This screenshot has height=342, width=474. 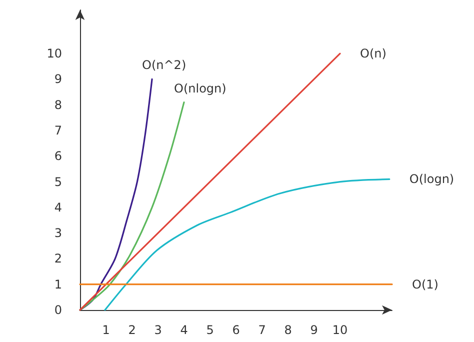 What do you see at coordinates (58, 131) in the screenshot?
I see `y-tick-label: 7` at bounding box center [58, 131].